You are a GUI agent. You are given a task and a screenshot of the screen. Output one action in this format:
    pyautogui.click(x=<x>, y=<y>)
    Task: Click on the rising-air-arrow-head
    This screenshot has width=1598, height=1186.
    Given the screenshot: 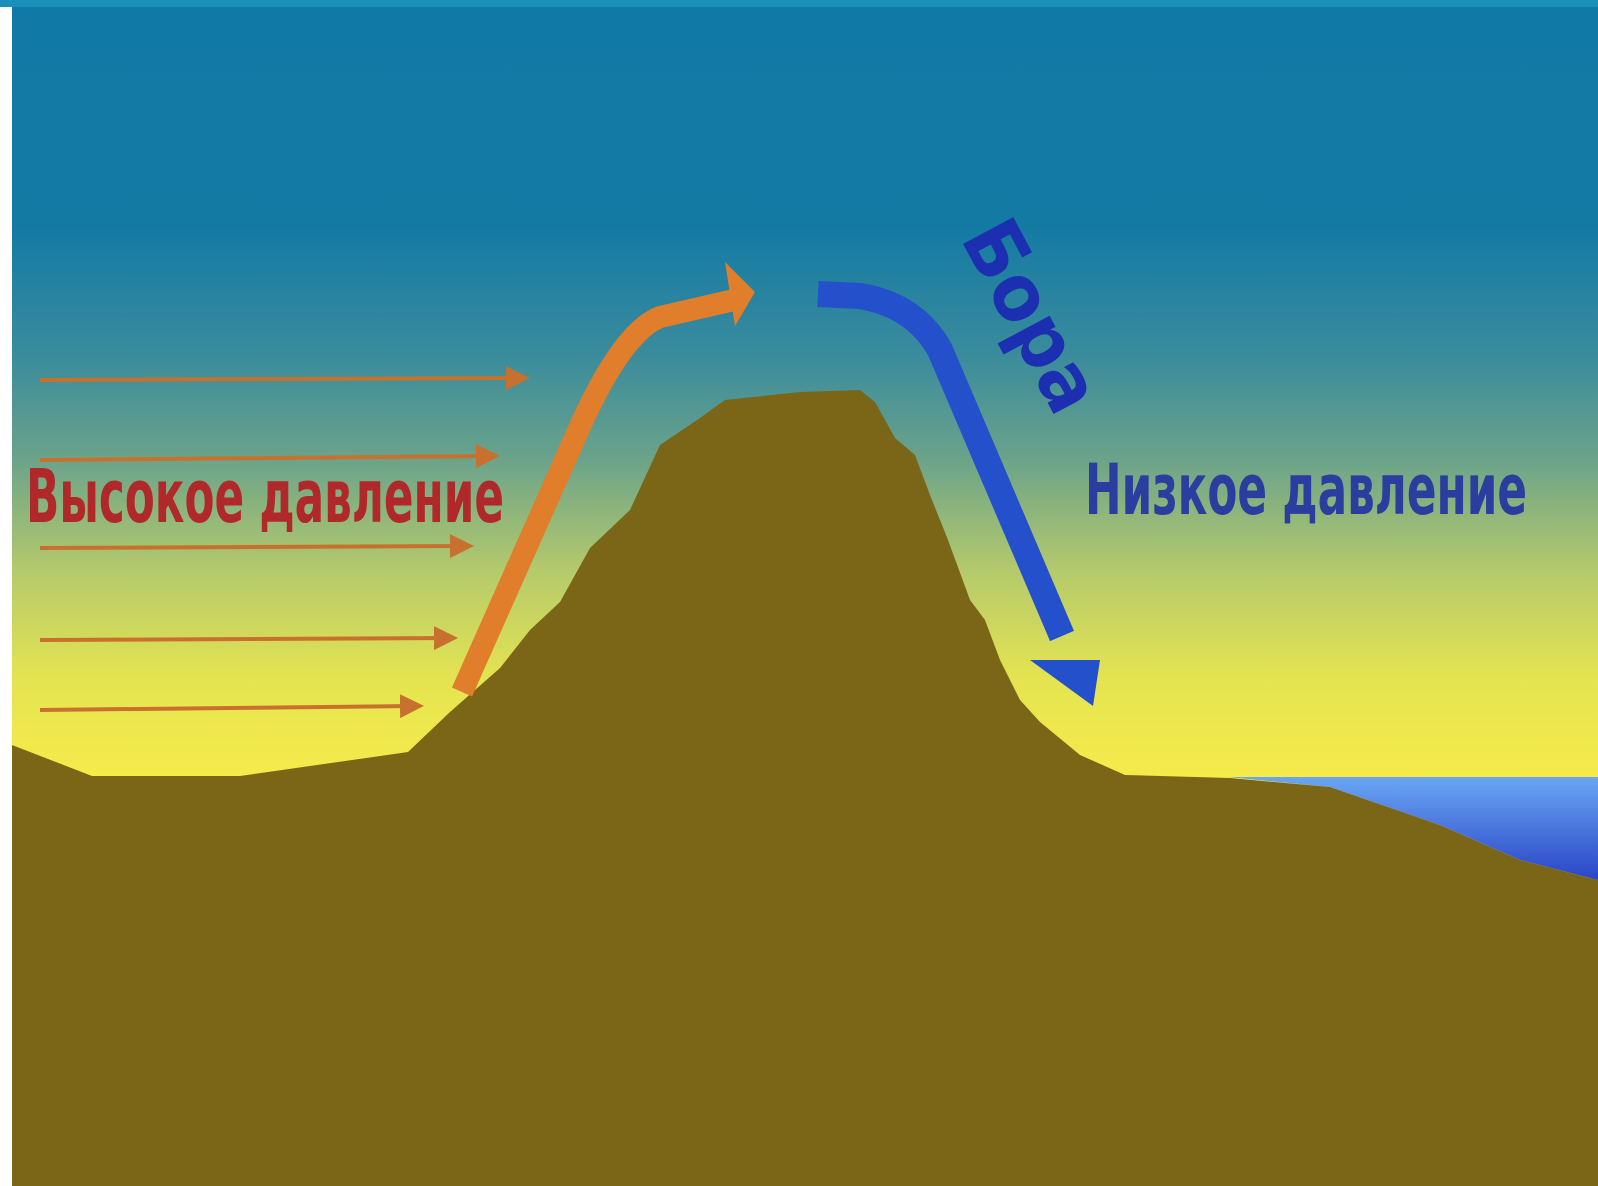 What is the action you would take?
    pyautogui.click(x=740, y=294)
    